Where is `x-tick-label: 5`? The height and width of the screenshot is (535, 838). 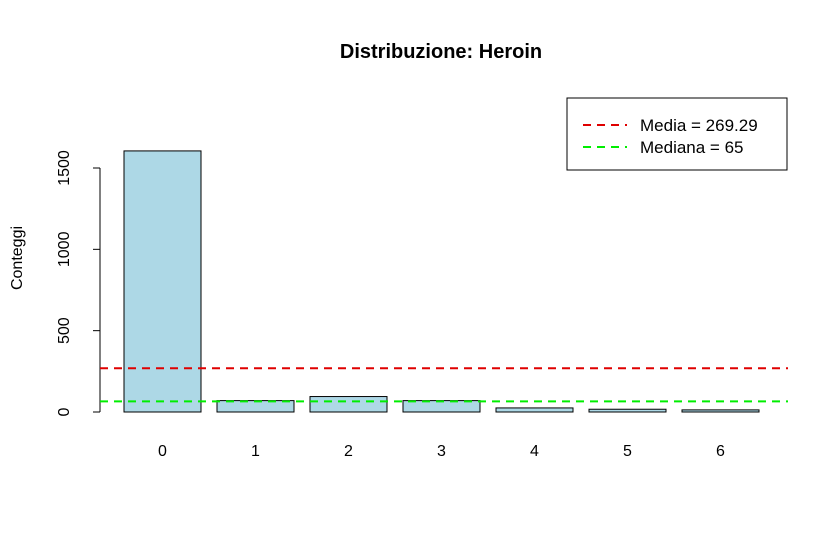
x-tick-label: 5 is located at coordinates (627, 451).